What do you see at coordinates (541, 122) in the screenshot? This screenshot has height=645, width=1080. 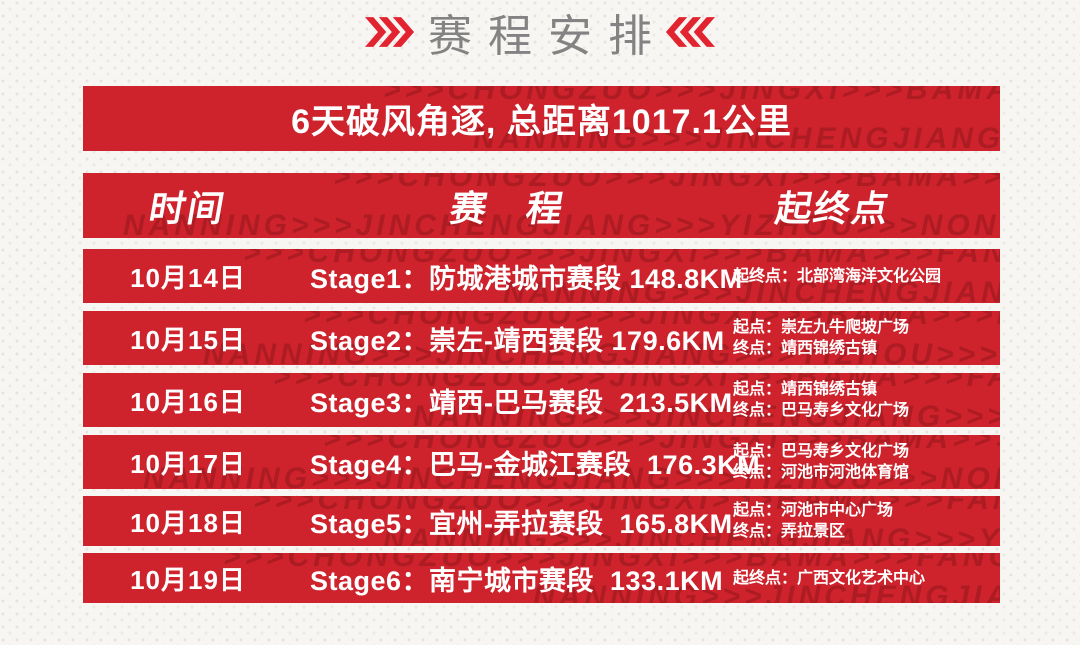 I see `banner-text: 6天破风角逐, 总距离1017.1公里` at bounding box center [541, 122].